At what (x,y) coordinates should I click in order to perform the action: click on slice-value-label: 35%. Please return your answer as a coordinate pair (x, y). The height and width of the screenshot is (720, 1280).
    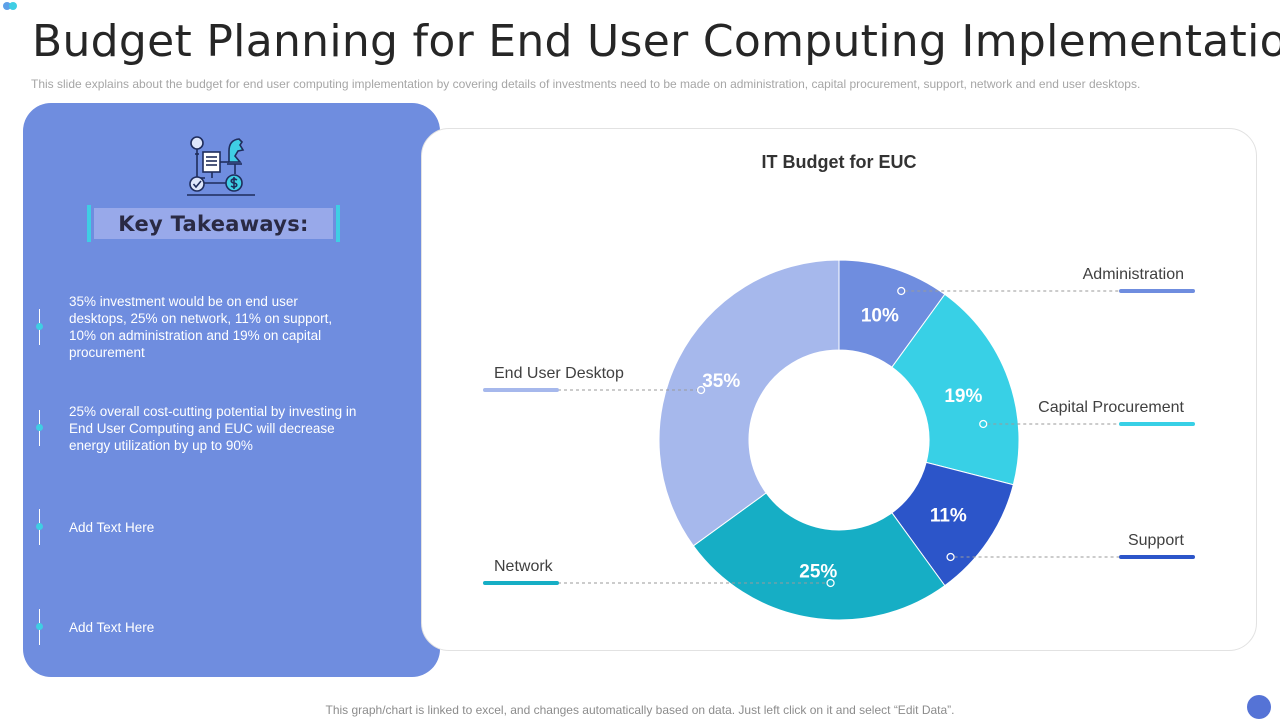
    Looking at the image, I should click on (721, 381).